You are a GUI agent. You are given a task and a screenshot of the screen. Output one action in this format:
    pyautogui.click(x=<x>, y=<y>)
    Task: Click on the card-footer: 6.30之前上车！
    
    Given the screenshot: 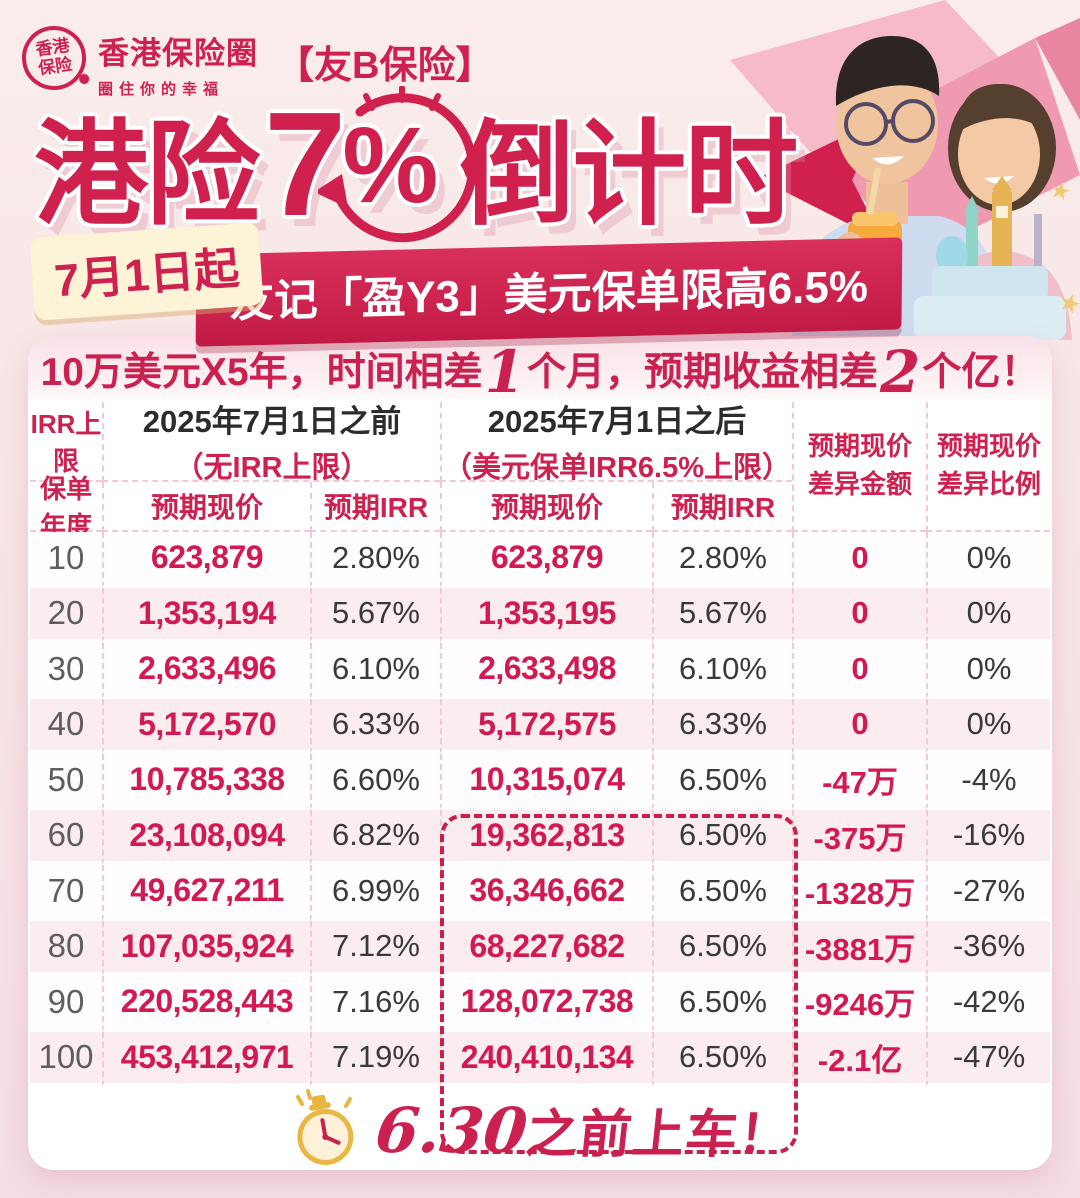 What is the action you would take?
    pyautogui.click(x=540, y=1129)
    